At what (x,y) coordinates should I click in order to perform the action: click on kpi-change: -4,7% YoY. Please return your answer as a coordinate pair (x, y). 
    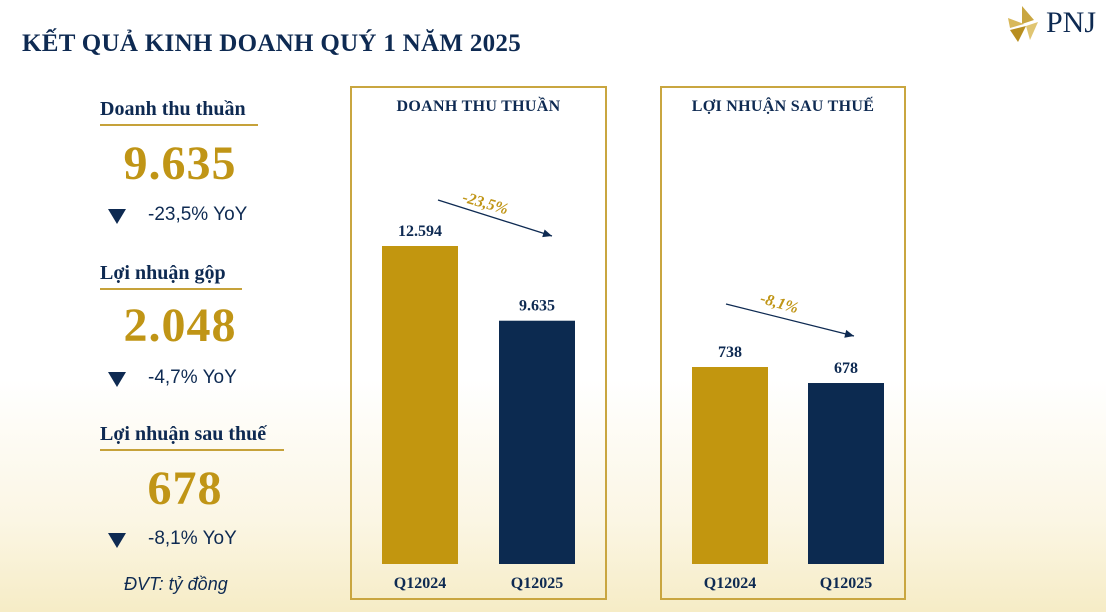
    Looking at the image, I should click on (192, 377).